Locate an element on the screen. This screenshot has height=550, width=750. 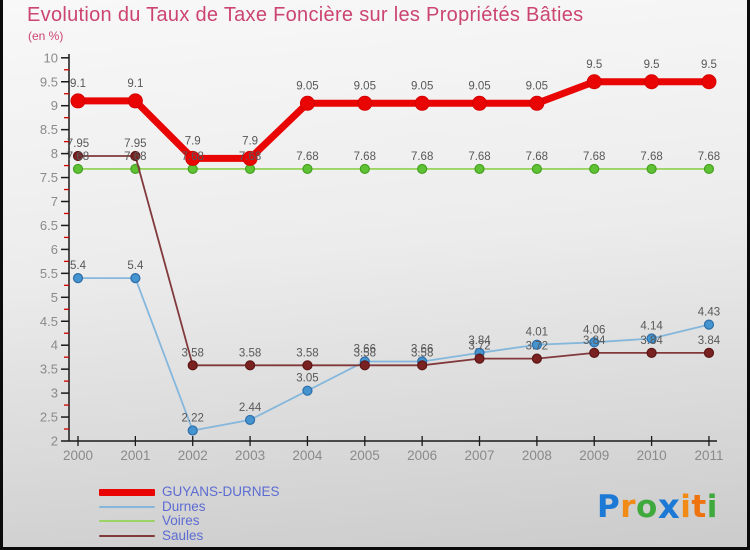
y-tick-label: 5 is located at coordinates (54, 297).